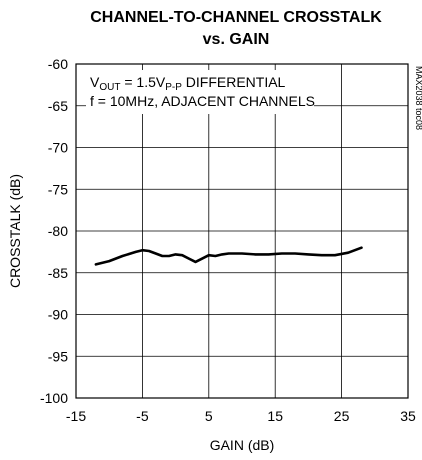 Image resolution: width=422 pixels, height=460 pixels. I want to click on annotation-line2: f = 10MHz, ADJACENT CHANNELS, so click(202, 101).